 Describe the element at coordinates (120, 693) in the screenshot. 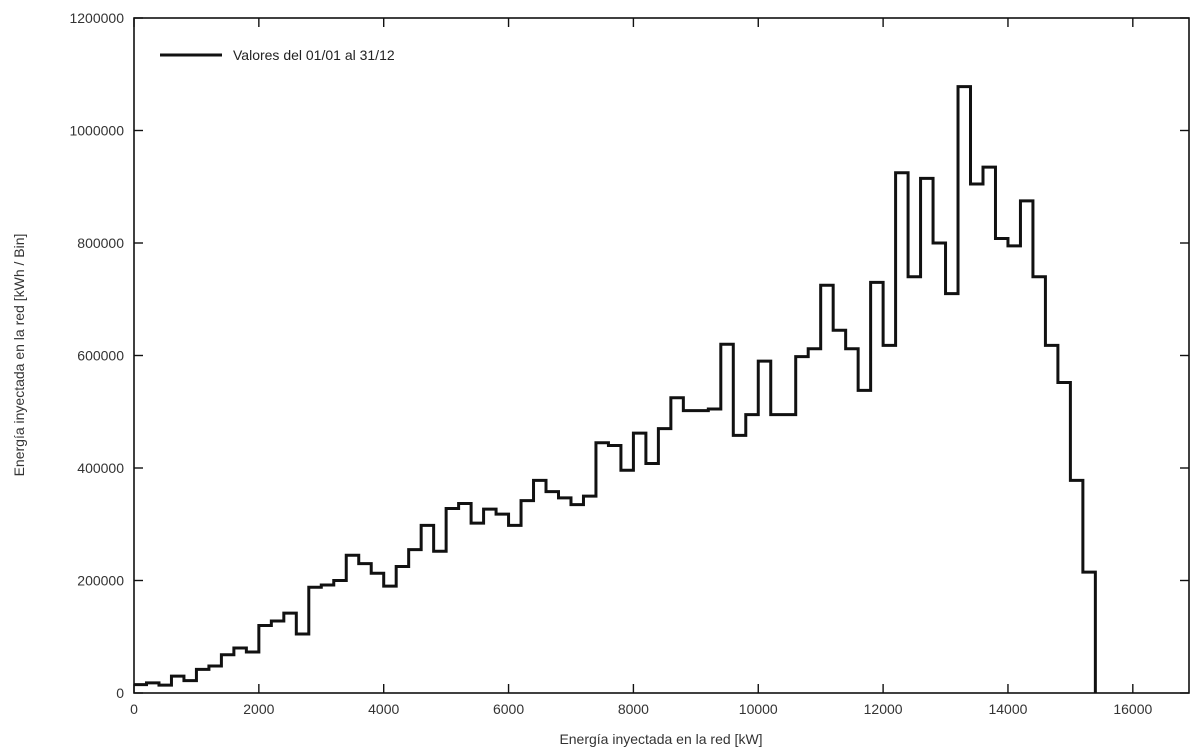

I see `y-tick-label: 0` at that location.